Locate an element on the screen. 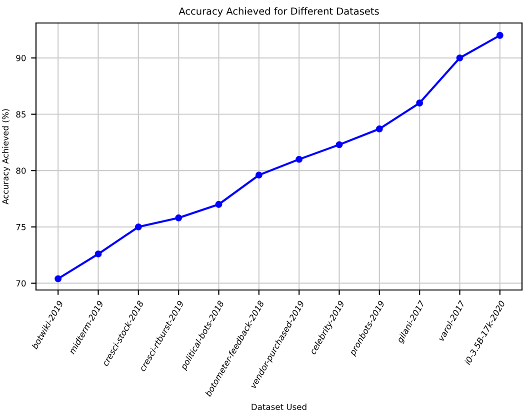 This screenshot has width=530, height=413. y-axis-title: Accuracy Achieved (%) is located at coordinates (6, 156).